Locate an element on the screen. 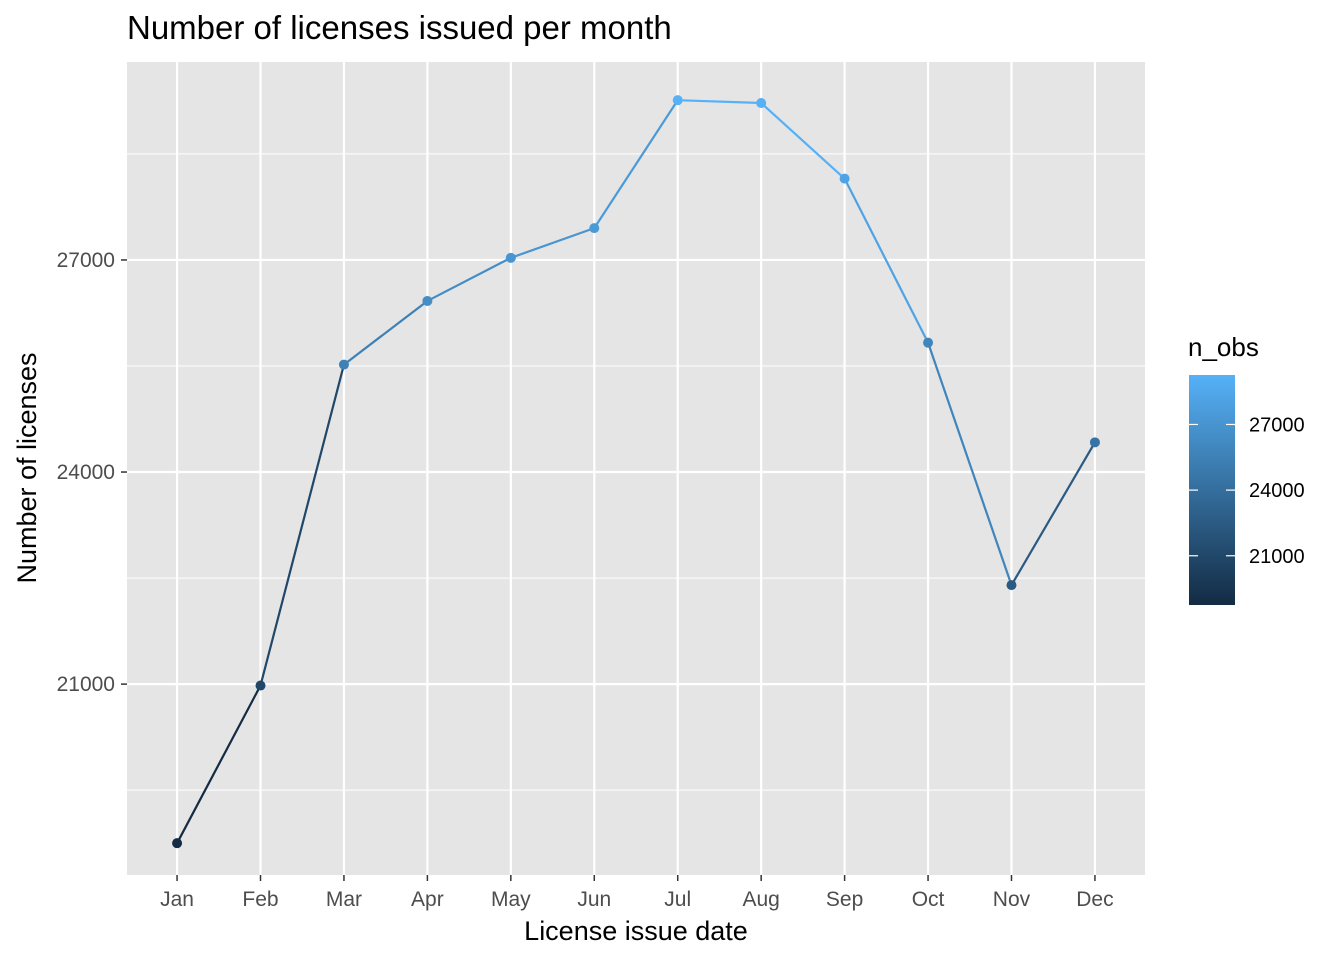 Image resolution: width=1344 pixels, height=960 pixels. x-tick-label: Aug is located at coordinates (760, 899).